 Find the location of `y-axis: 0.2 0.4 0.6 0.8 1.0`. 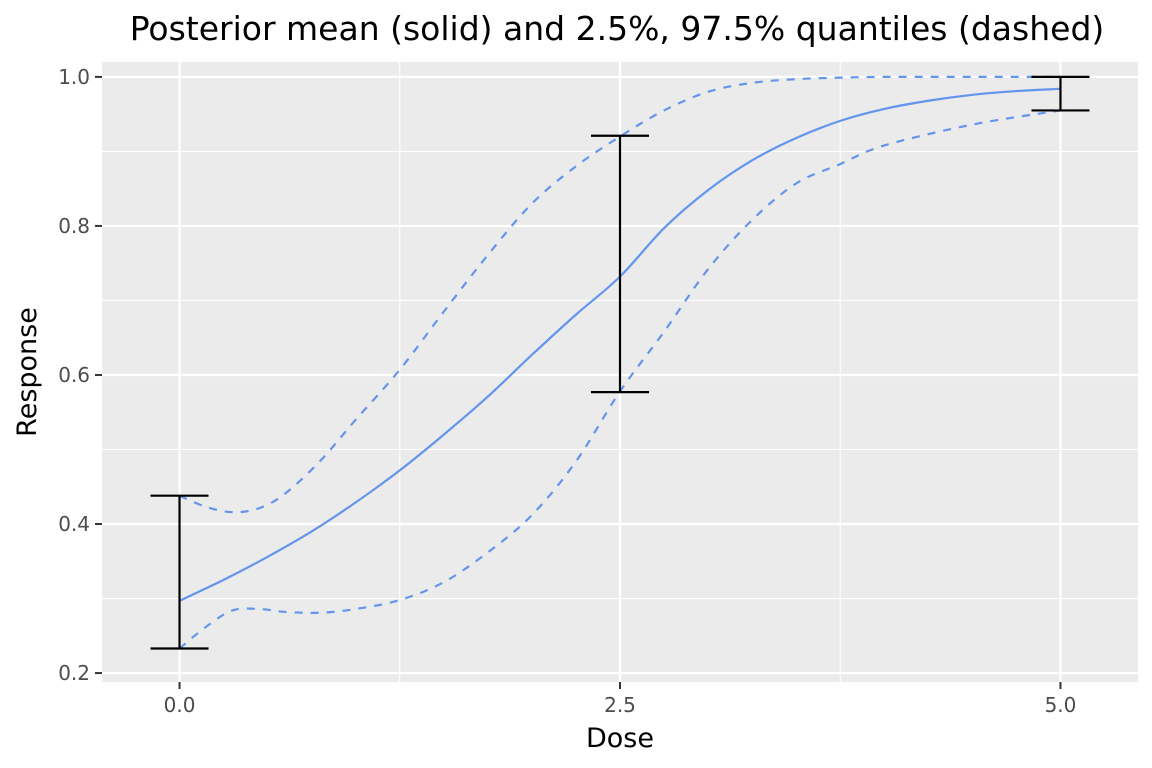

y-axis: 0.2 0.4 0.6 0.8 1.0 is located at coordinates (80, 375).